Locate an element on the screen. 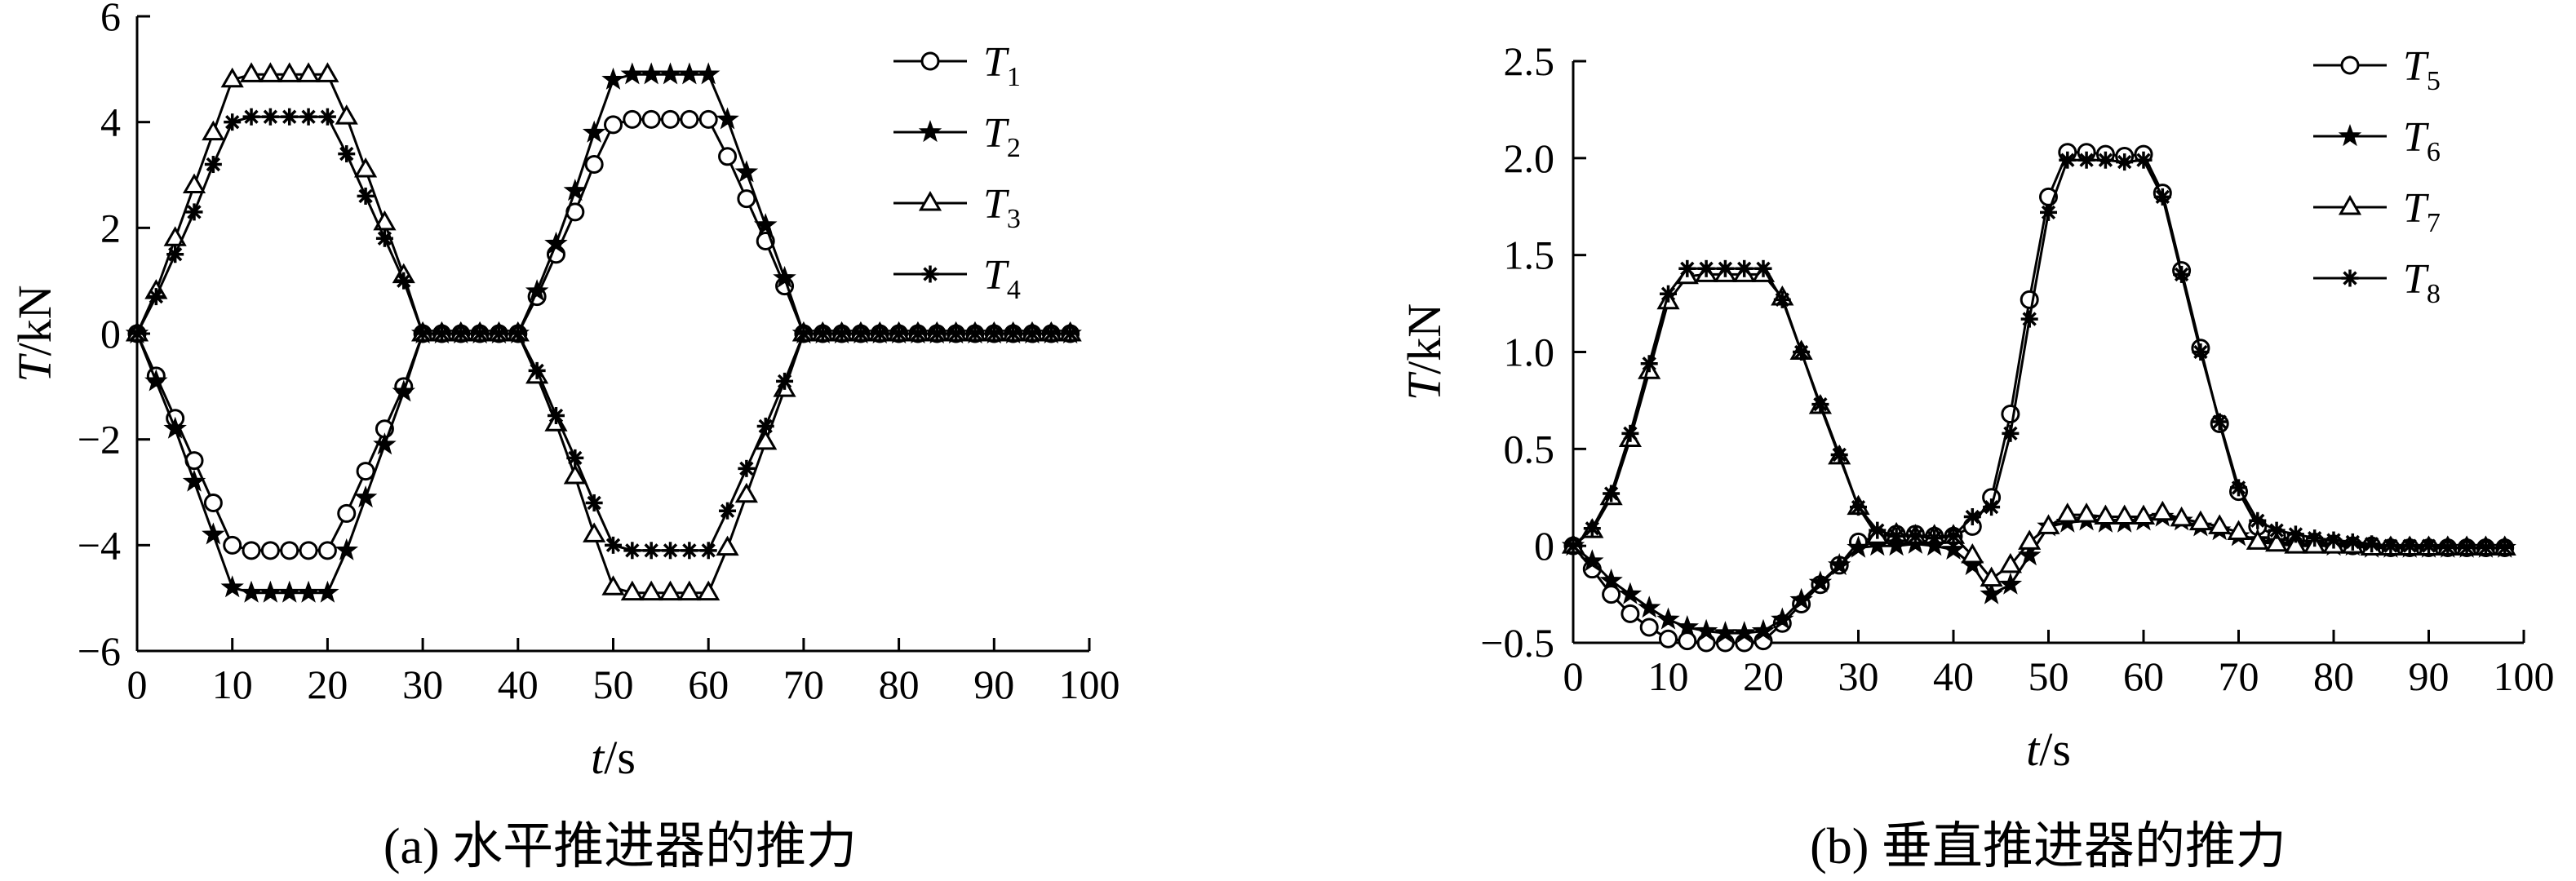 The image size is (2576, 881). y-tick-label: 6 is located at coordinates (110, 19).